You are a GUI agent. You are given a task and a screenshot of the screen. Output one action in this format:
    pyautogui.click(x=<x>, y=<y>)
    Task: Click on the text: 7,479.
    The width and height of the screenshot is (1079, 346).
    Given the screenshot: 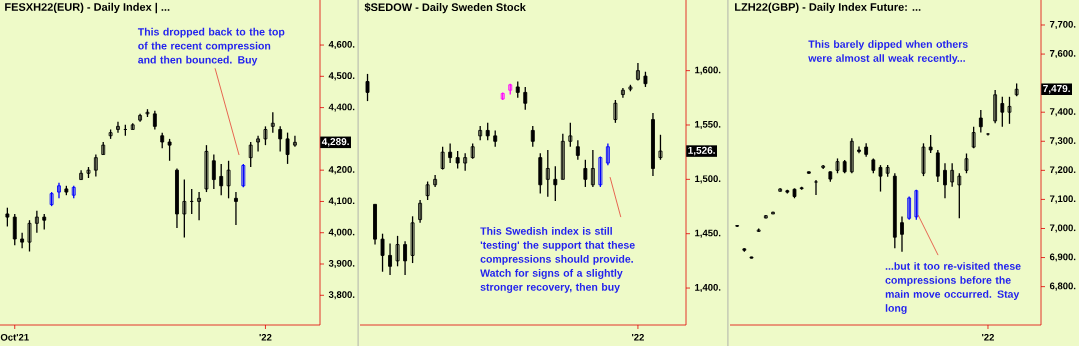 What is the action you would take?
    pyautogui.click(x=1056, y=89)
    